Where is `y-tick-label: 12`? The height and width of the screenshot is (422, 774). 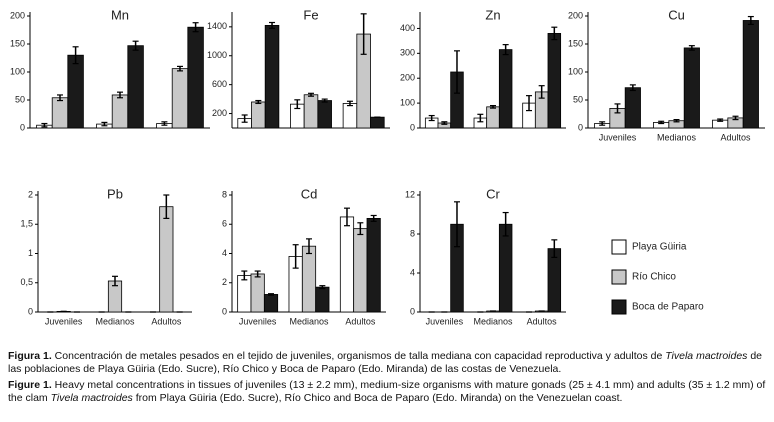
y-tick-label: 12 is located at coordinates (410, 194).